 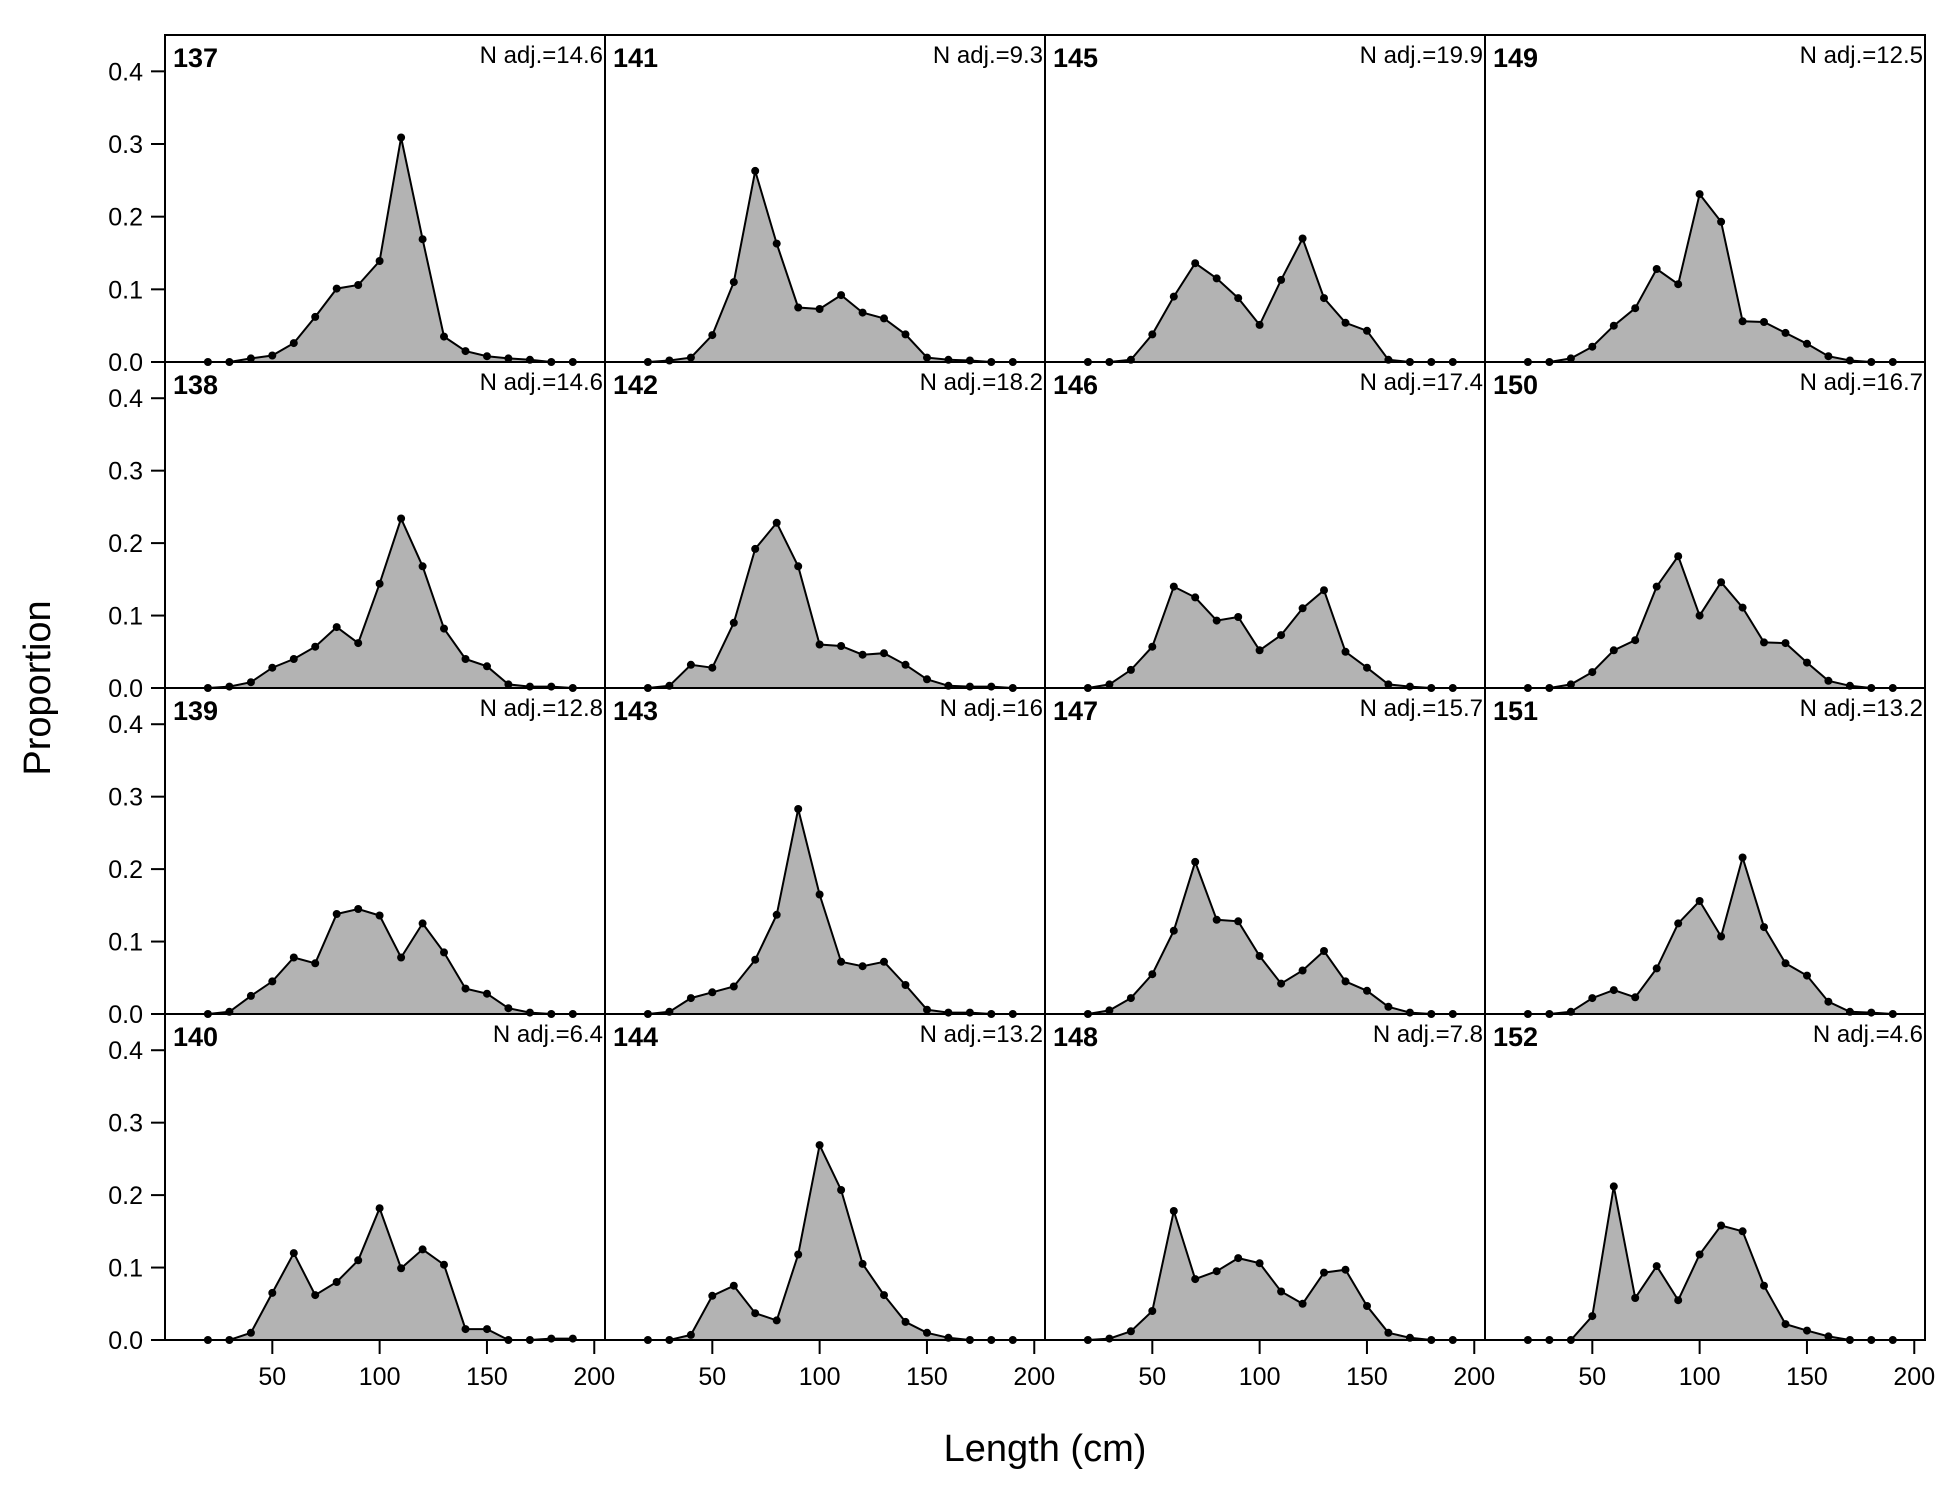 What do you see at coordinates (541, 382) in the screenshot?
I see `n-adj-label: N adj.=14.6` at bounding box center [541, 382].